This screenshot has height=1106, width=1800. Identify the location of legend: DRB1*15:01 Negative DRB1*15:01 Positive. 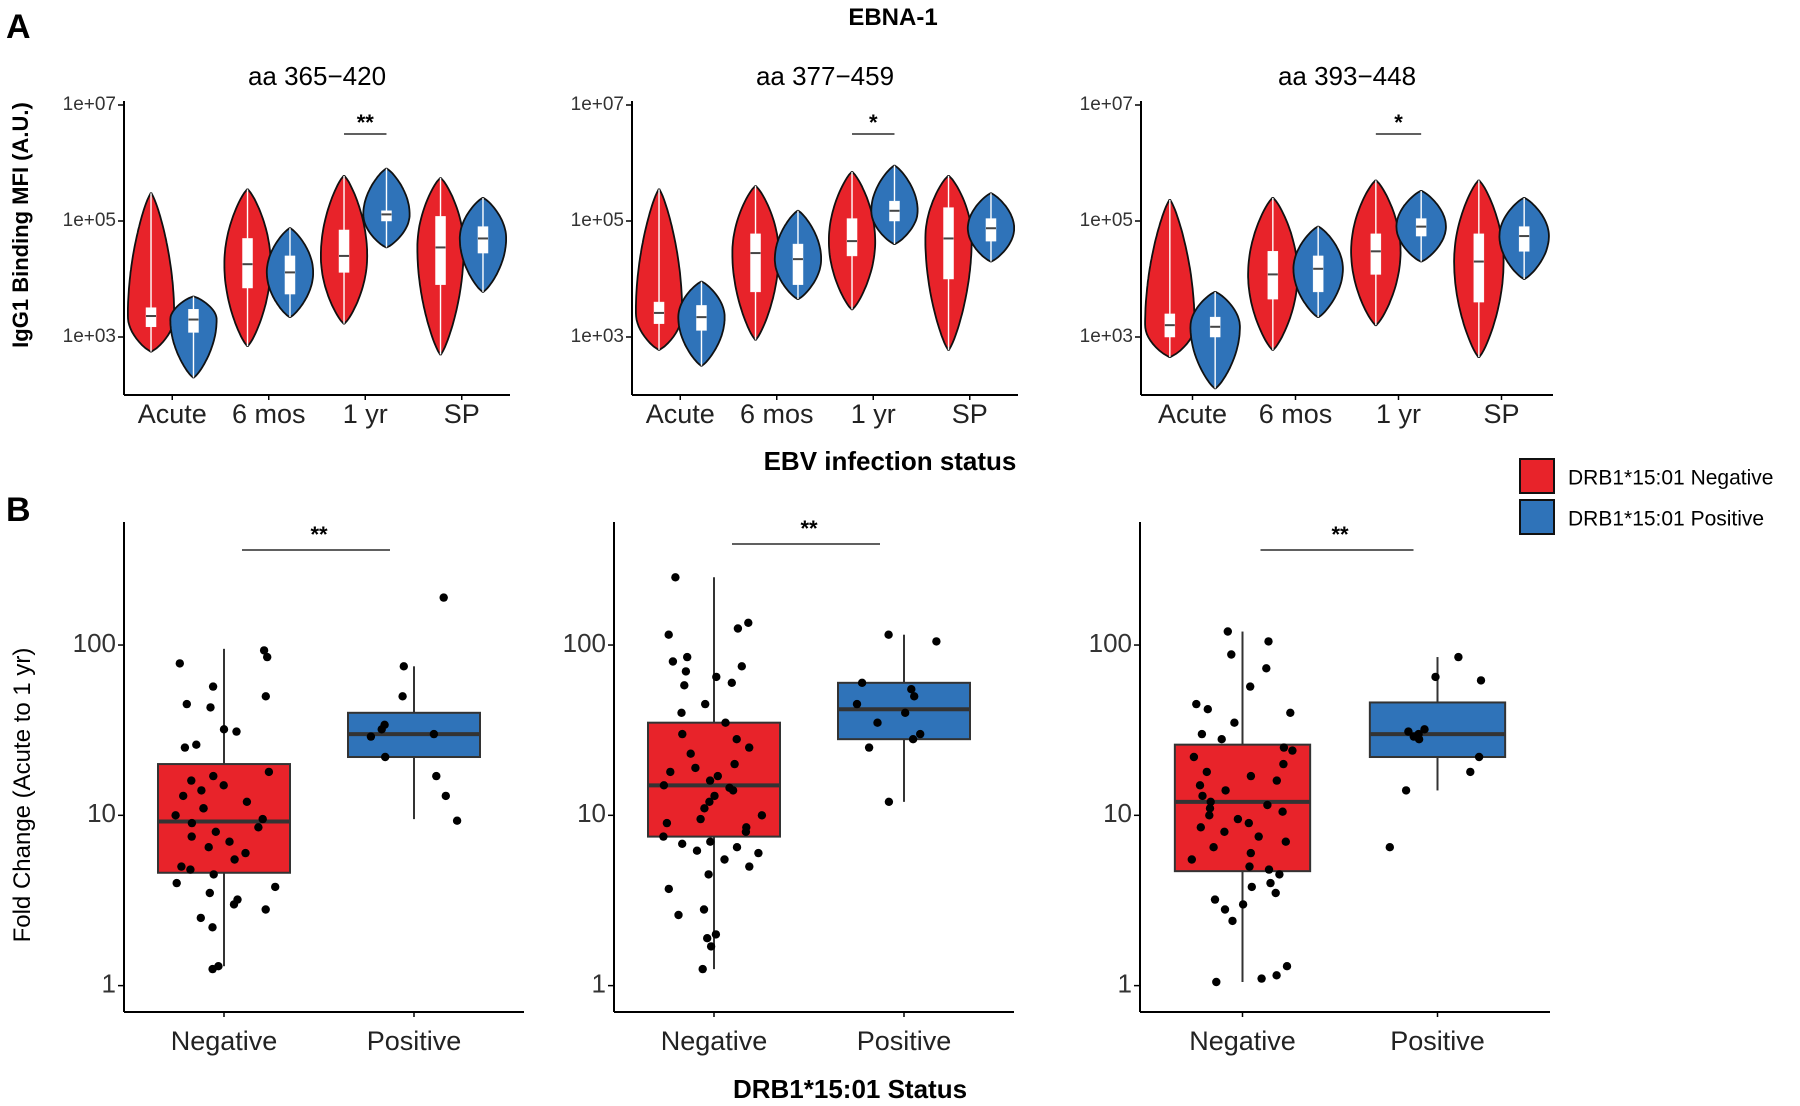
(1646, 496).